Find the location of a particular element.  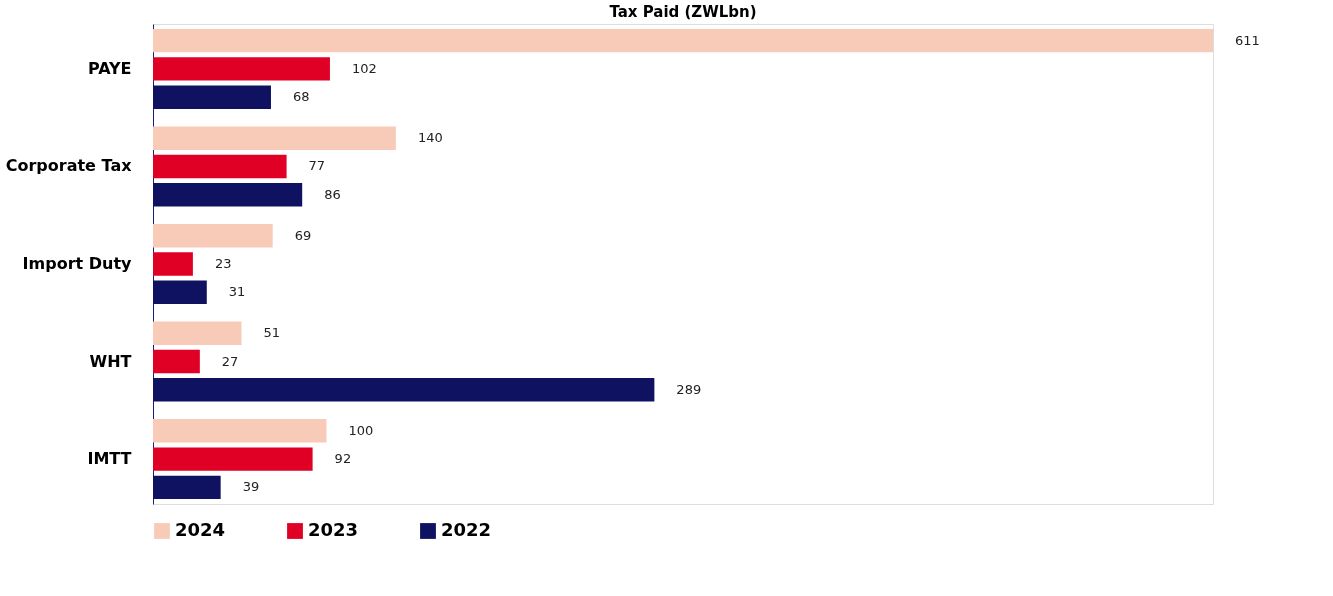

y-tick-label: PAYE is located at coordinates (109, 68).